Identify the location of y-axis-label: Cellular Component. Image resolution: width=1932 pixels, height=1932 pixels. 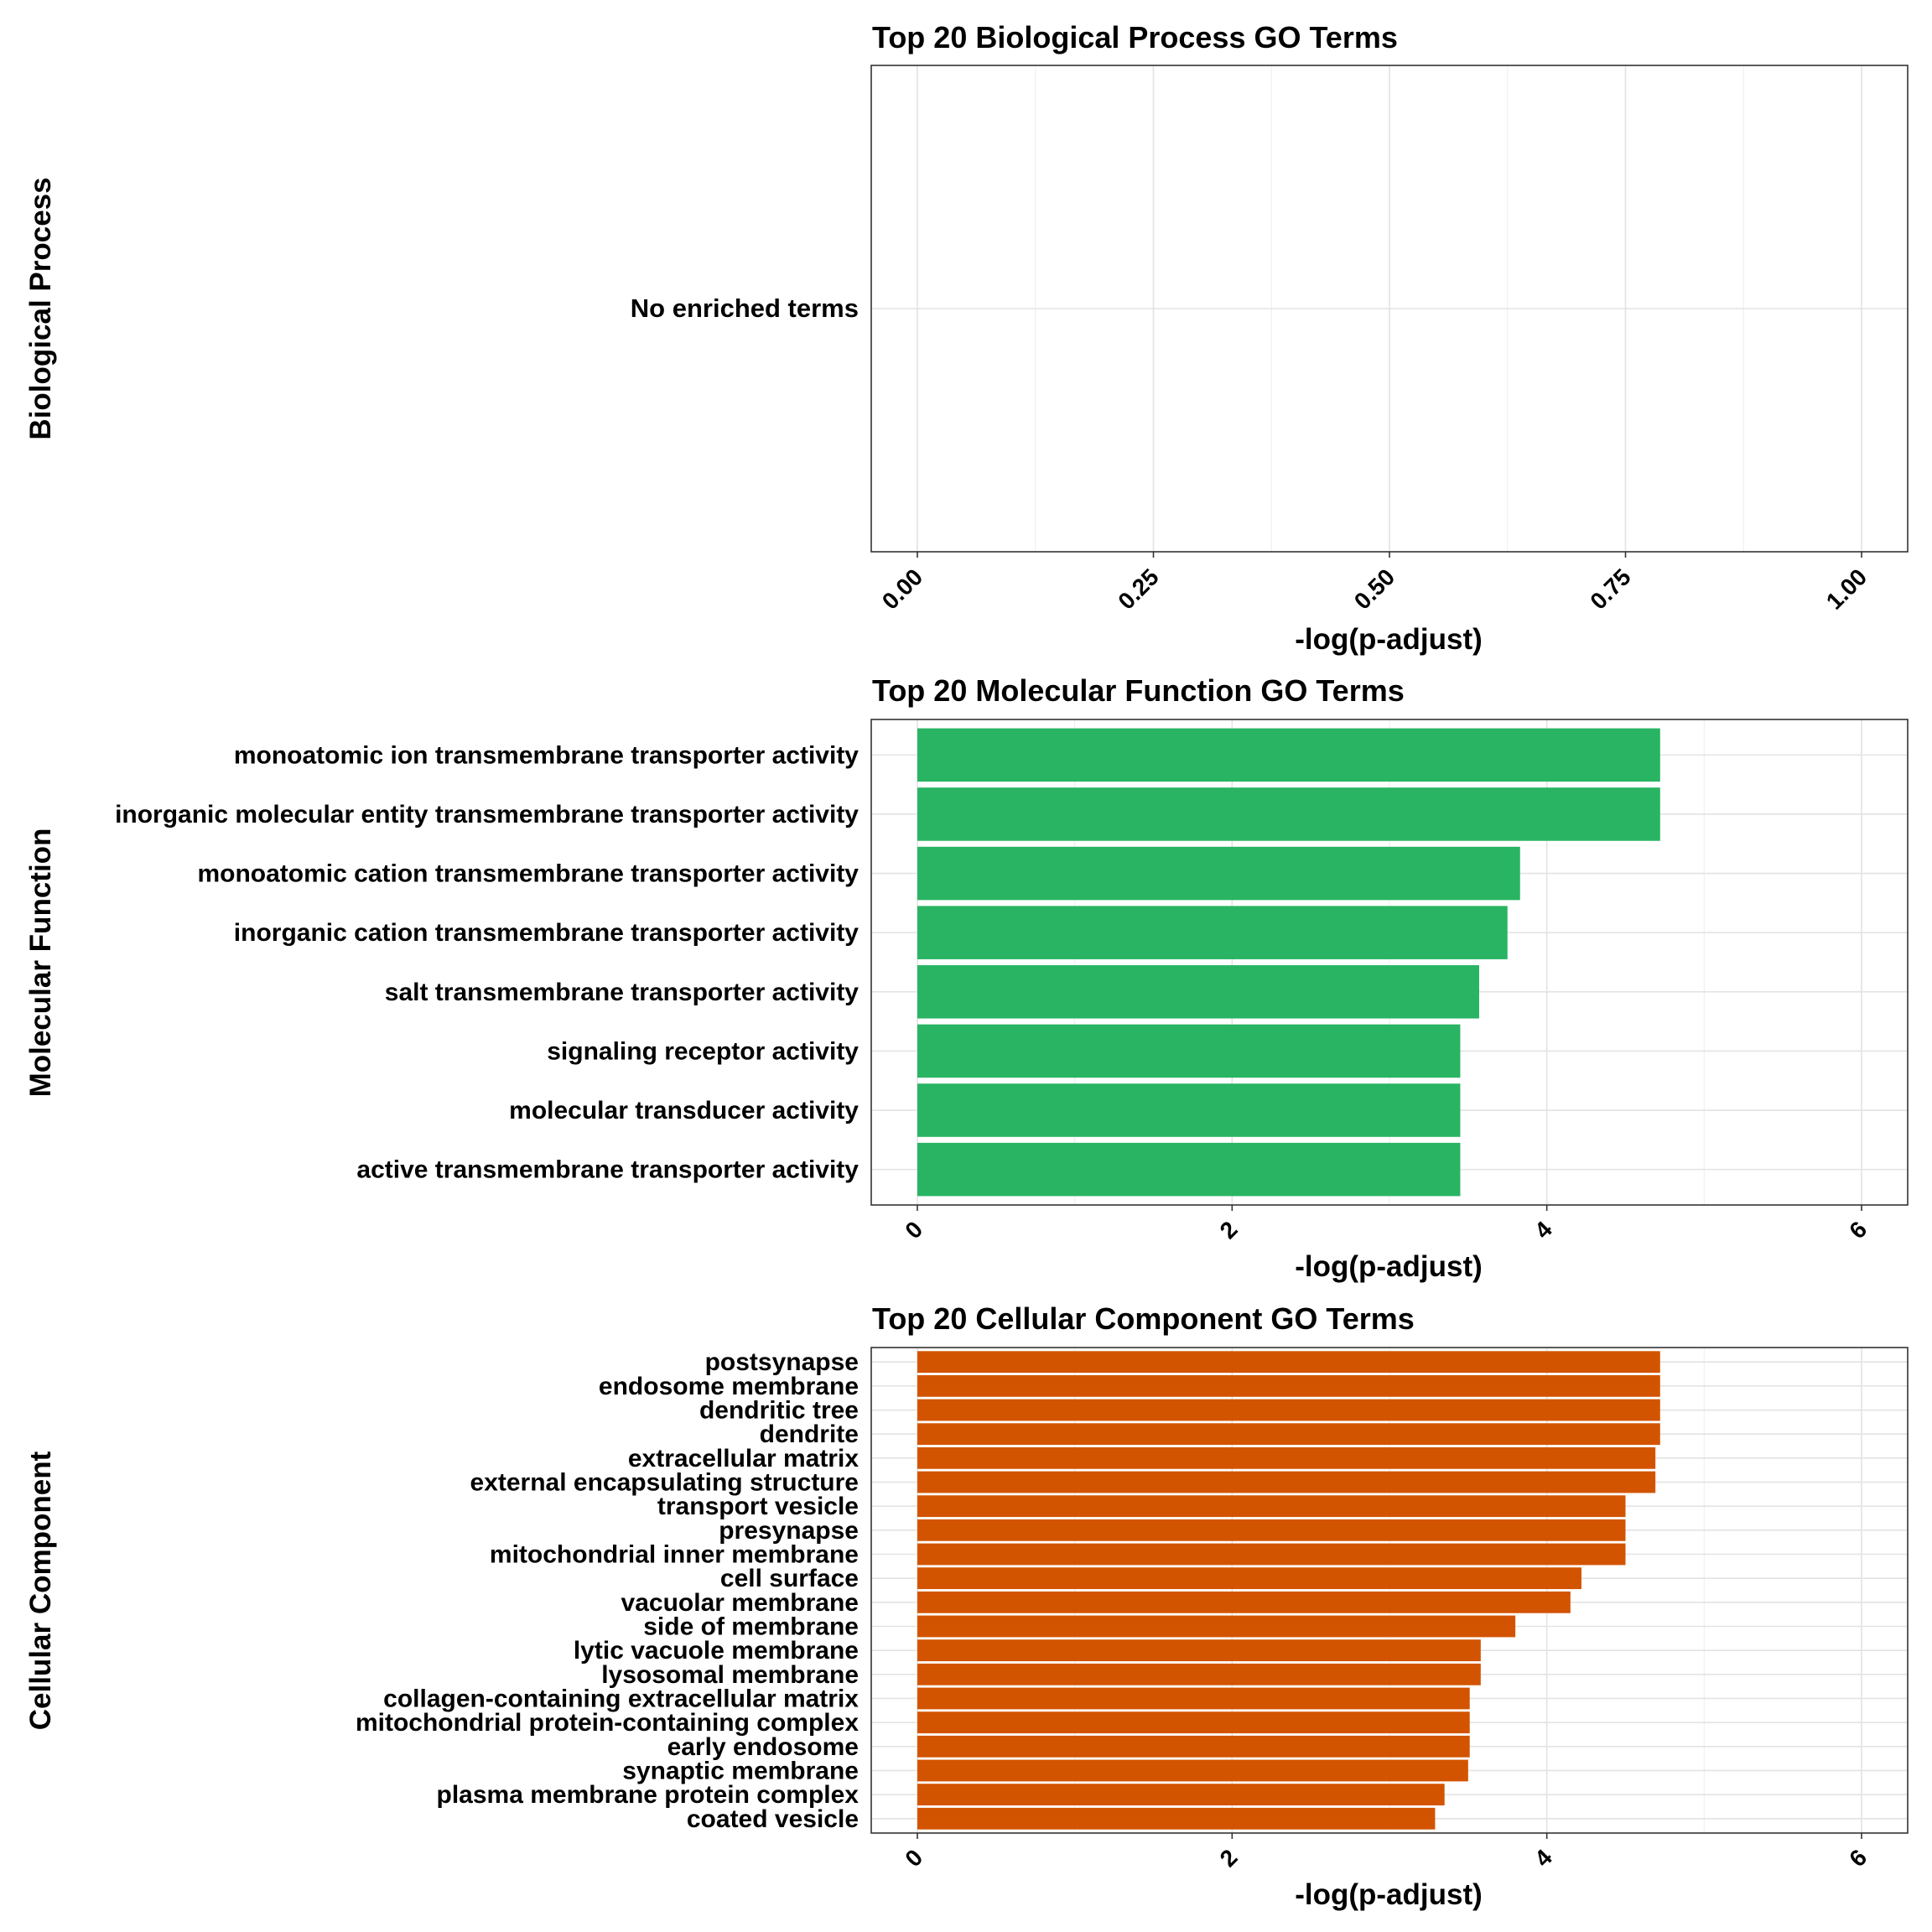
(40, 1590).